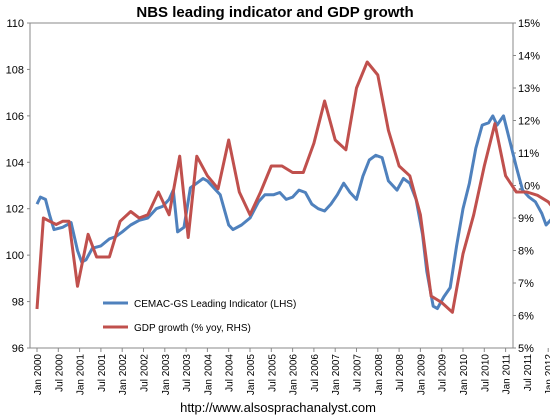 This screenshot has width=550, height=418. I want to click on legend-label: GDP growth (% yoy, RHS), so click(192, 328).